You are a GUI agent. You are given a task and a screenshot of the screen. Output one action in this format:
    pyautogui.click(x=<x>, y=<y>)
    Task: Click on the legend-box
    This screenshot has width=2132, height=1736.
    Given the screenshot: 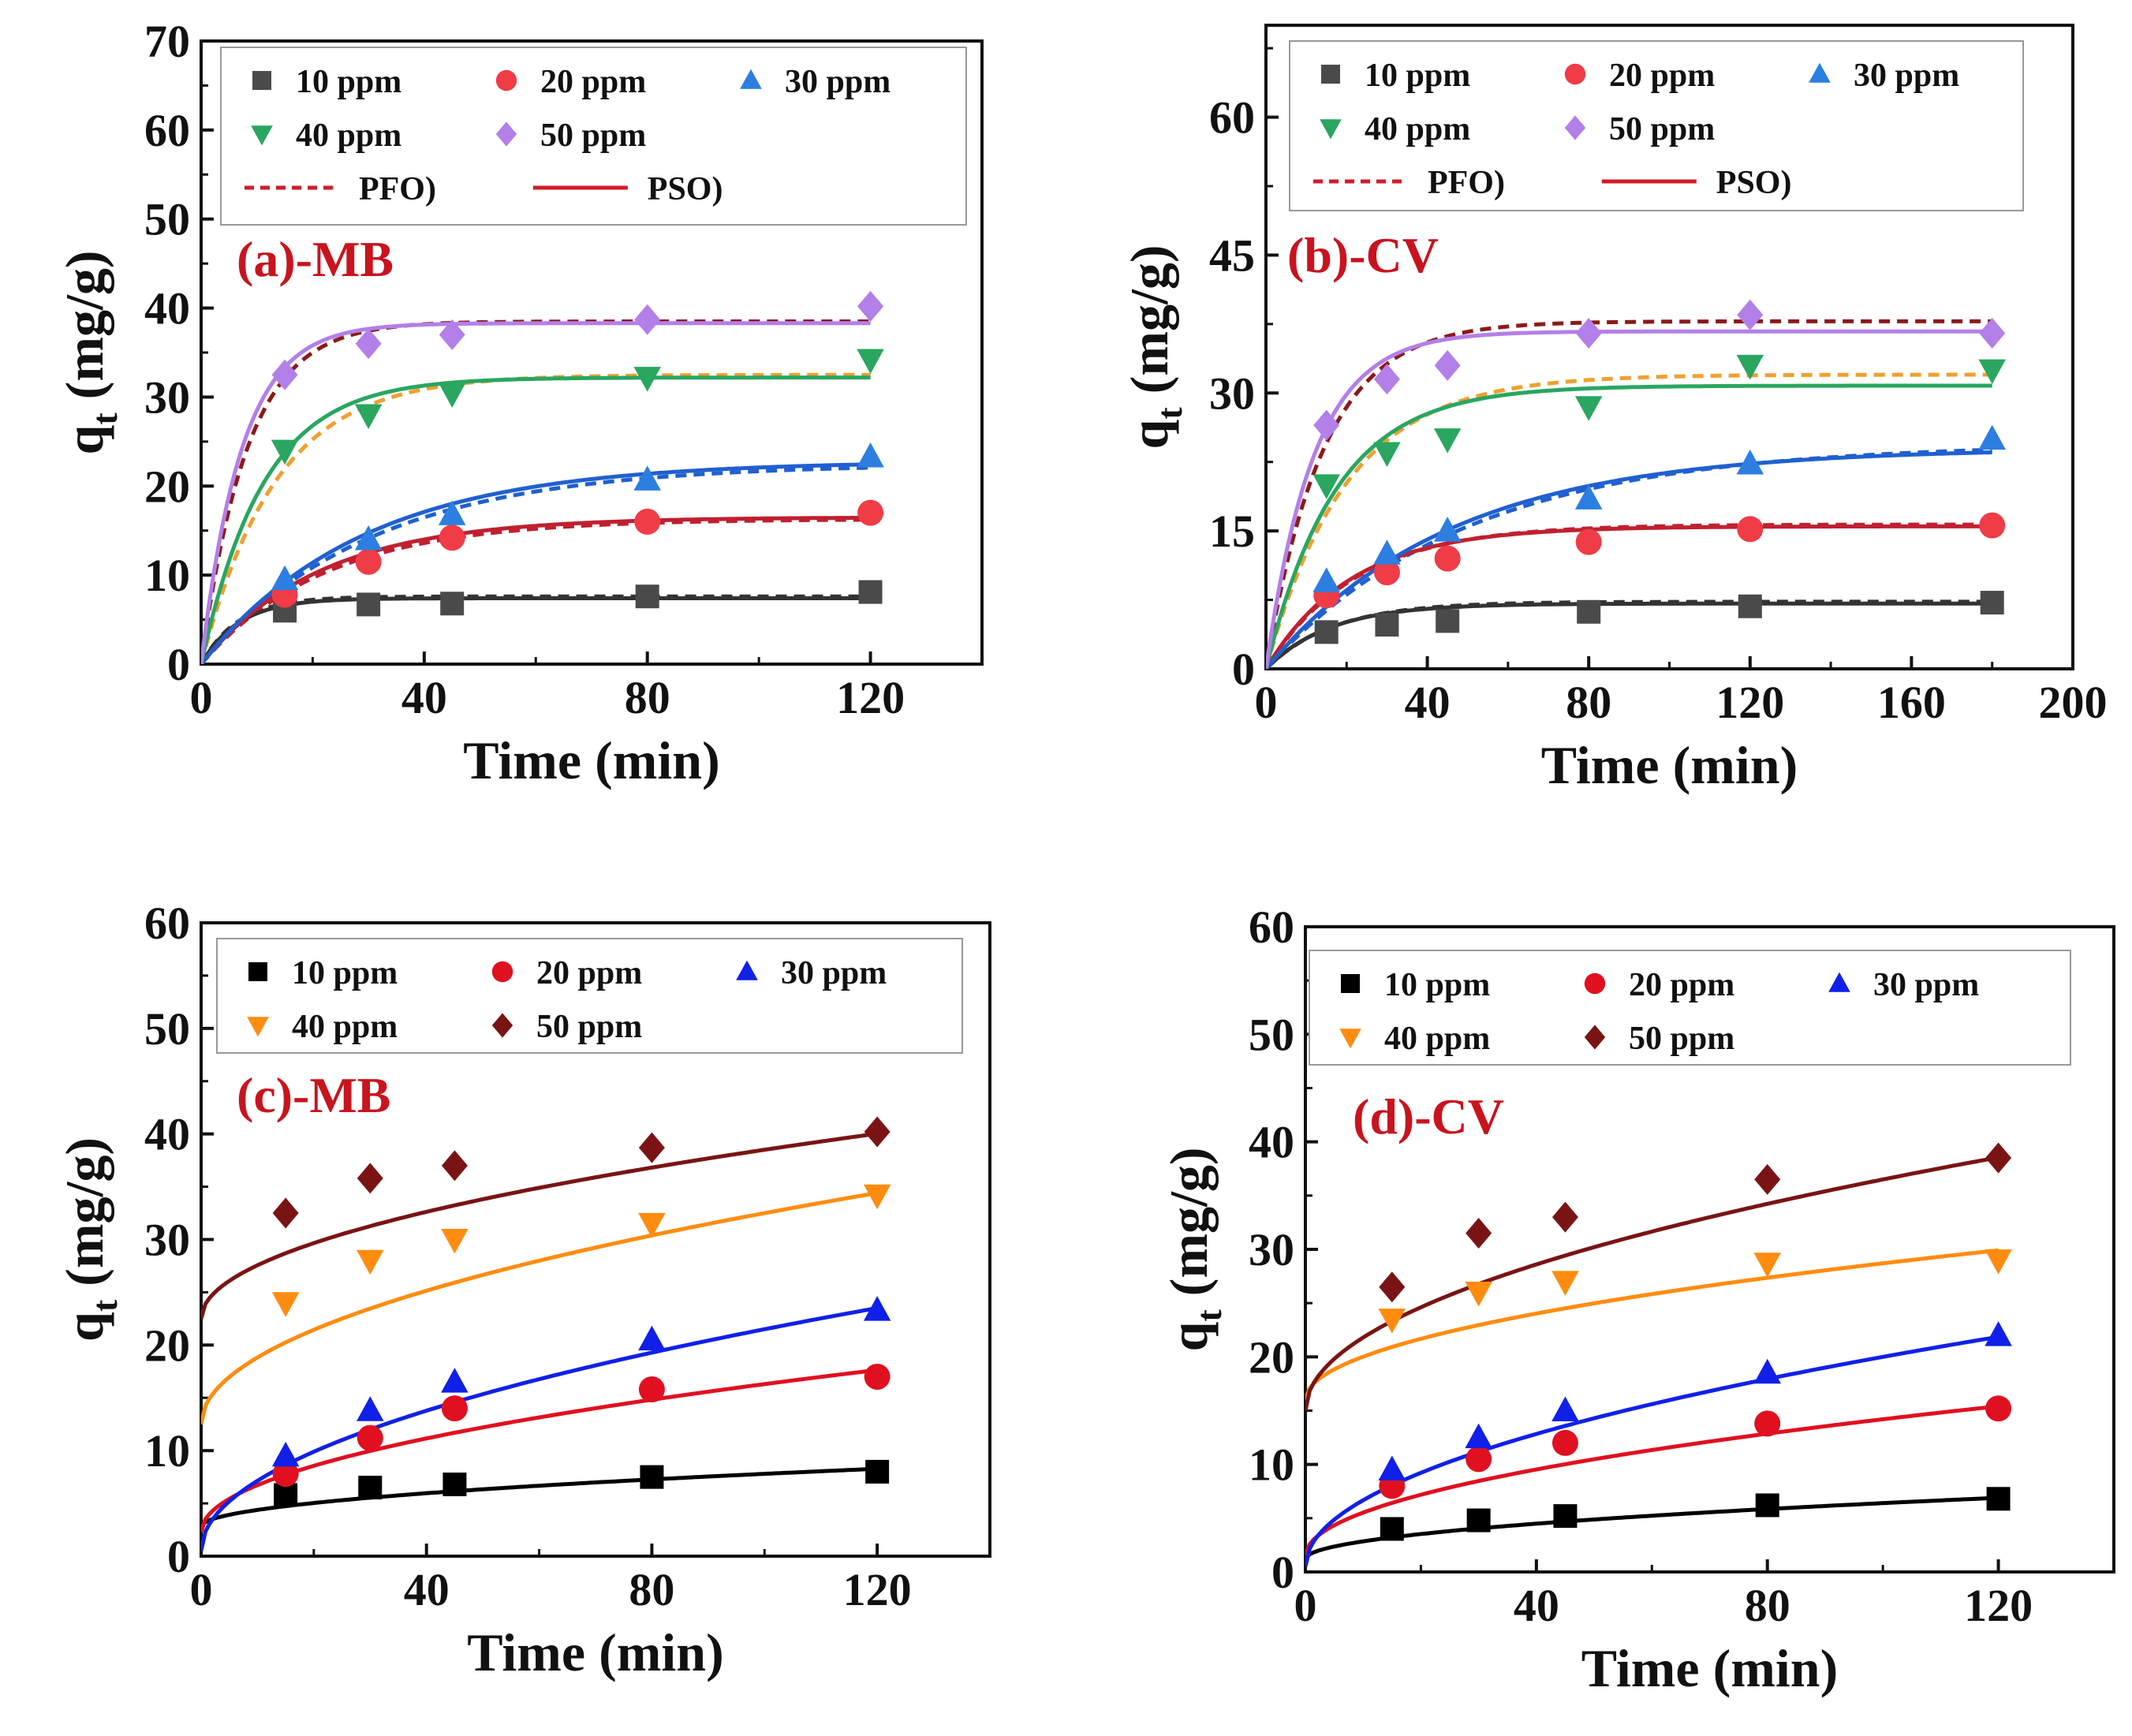 What is the action you would take?
    pyautogui.click(x=593, y=136)
    